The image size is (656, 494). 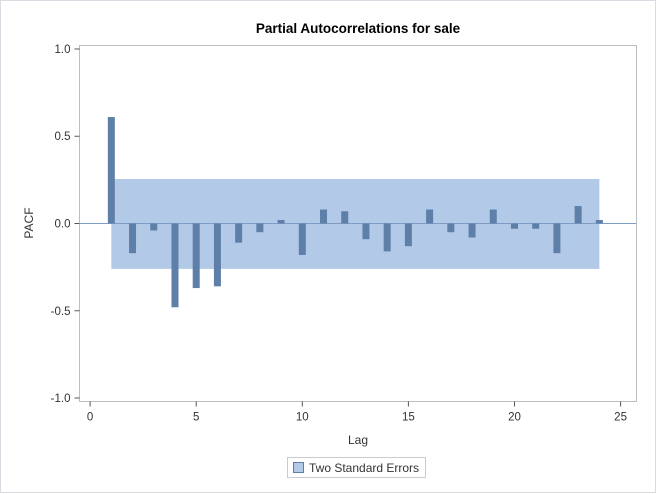 I want to click on legend-label-two-standard-errors: Two Standard Errors, so click(x=364, y=468).